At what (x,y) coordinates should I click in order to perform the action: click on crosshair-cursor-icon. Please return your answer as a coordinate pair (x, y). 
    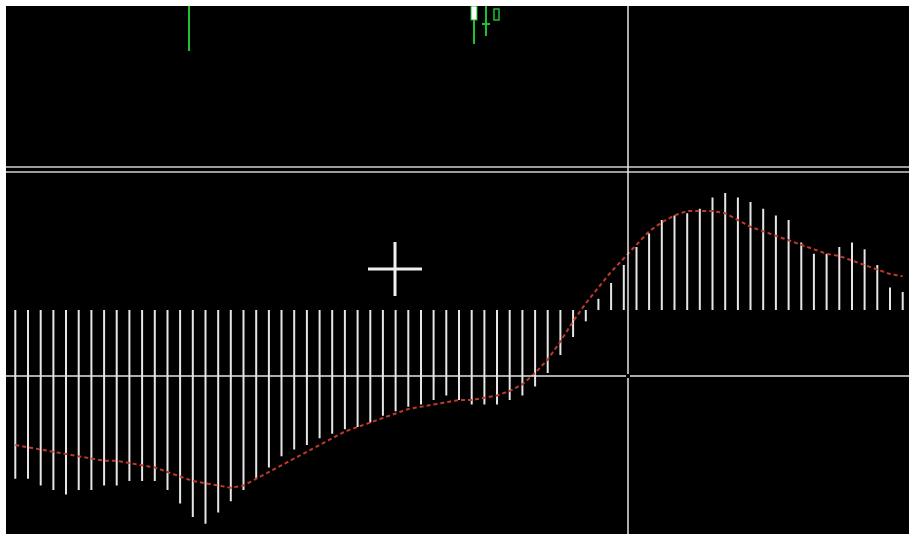
    Looking at the image, I should click on (395, 269).